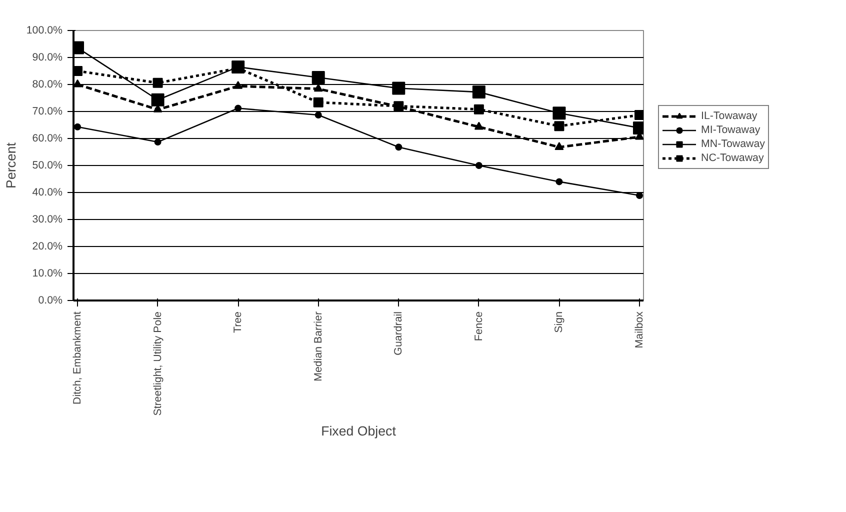 This screenshot has height=512, width=846. I want to click on y-tick-label: 30.0%, so click(48, 220).